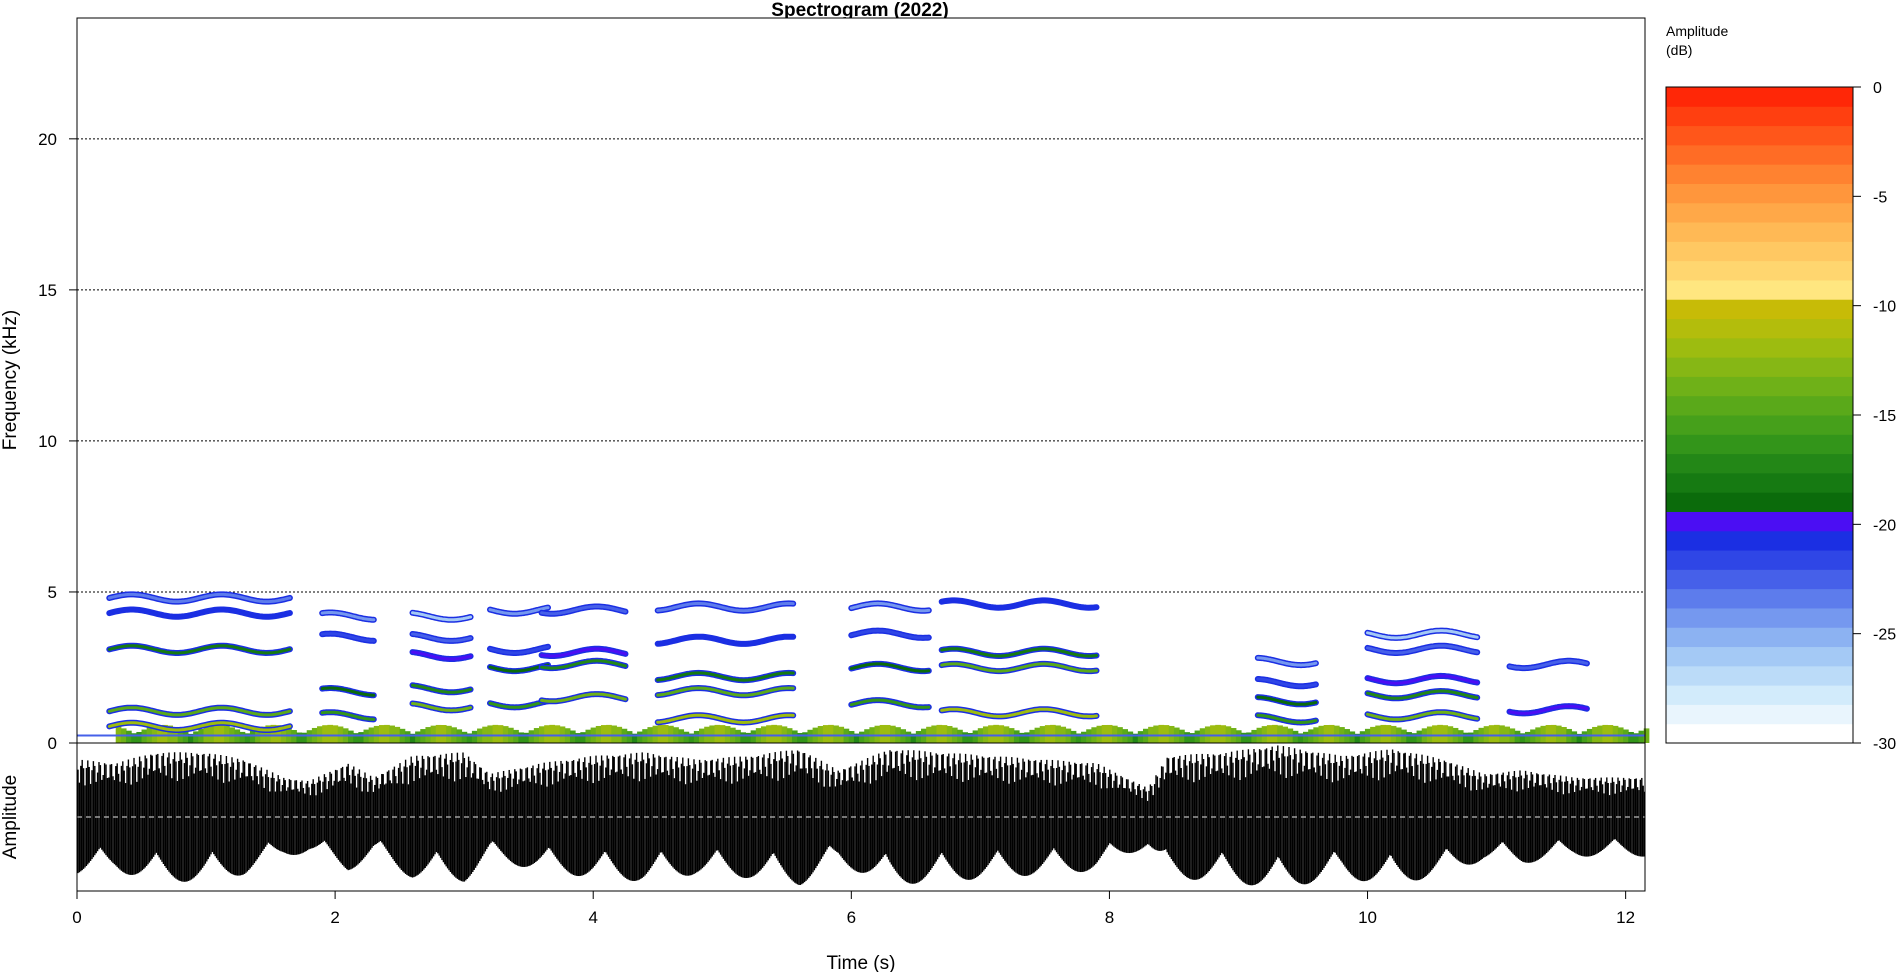 The width and height of the screenshot is (1897, 972). Describe the element at coordinates (1697, 31) in the screenshot. I see `colorbar-label: Amplitude` at that location.